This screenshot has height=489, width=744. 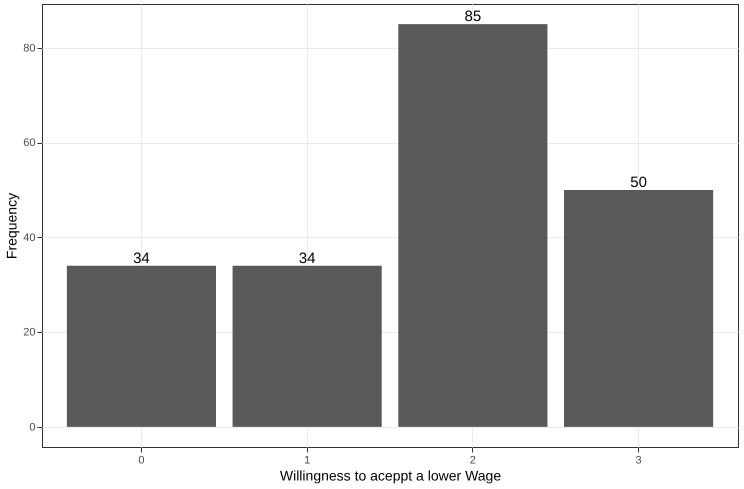 What do you see at coordinates (29, 332) in the screenshot?
I see `y-tick-label: 20` at bounding box center [29, 332].